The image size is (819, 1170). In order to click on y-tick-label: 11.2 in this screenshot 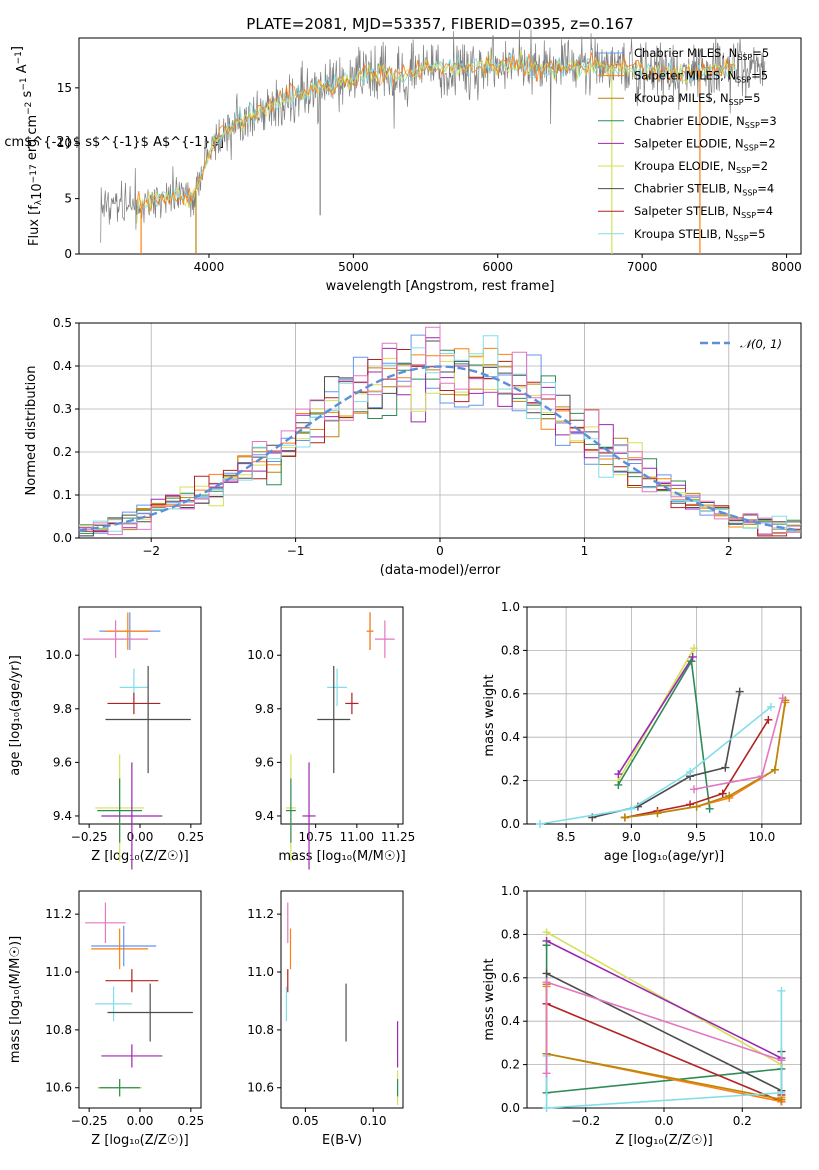, I will do `click(260, 914)`.